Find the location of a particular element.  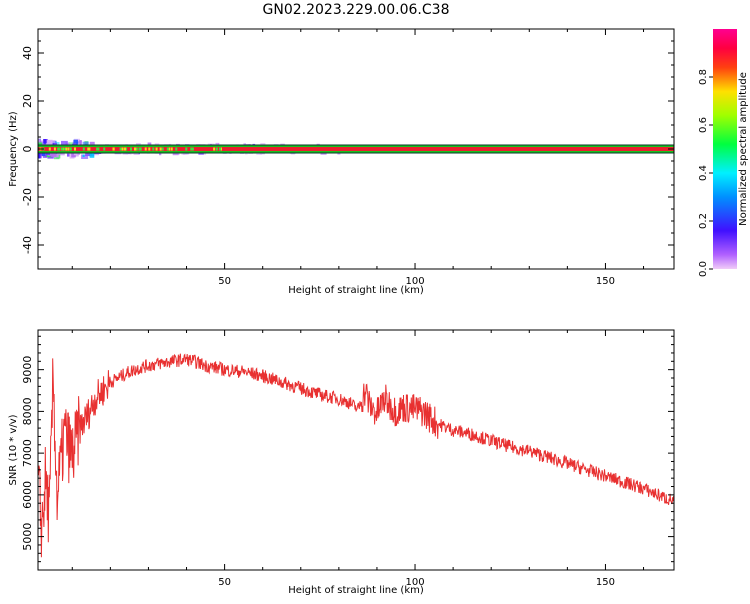

y-tick-label: 6000 is located at coordinates (27, 495).